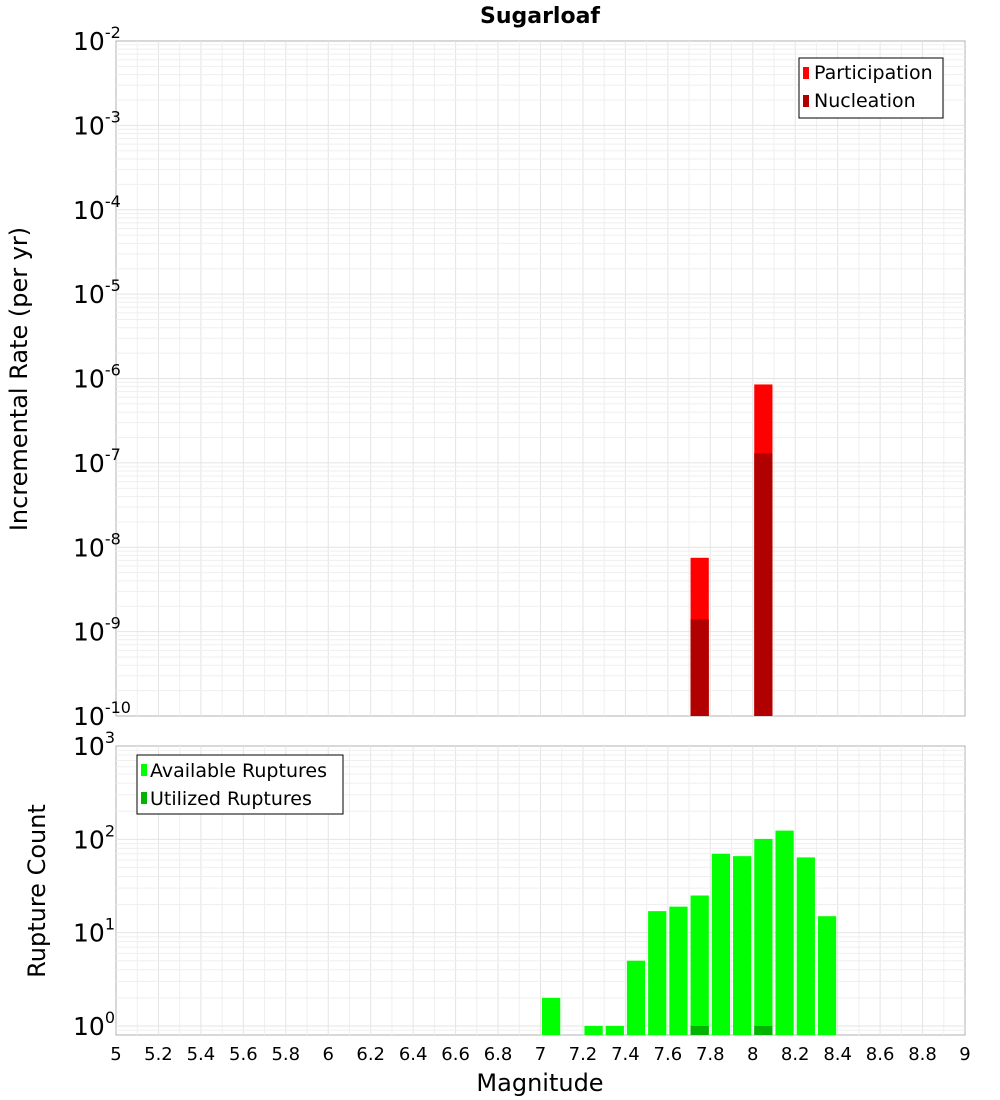 The height and width of the screenshot is (1100, 1000). I want to click on x-tick-label: 6.4, so click(413, 1054).